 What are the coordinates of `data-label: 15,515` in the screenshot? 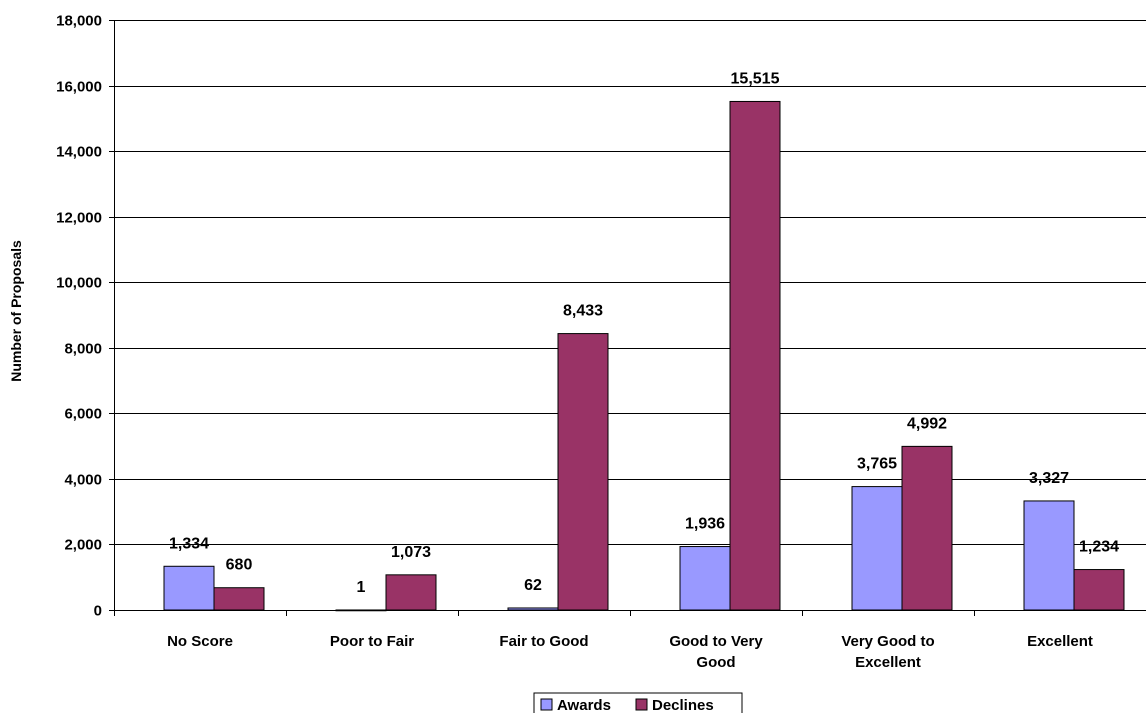 It's located at (755, 78).